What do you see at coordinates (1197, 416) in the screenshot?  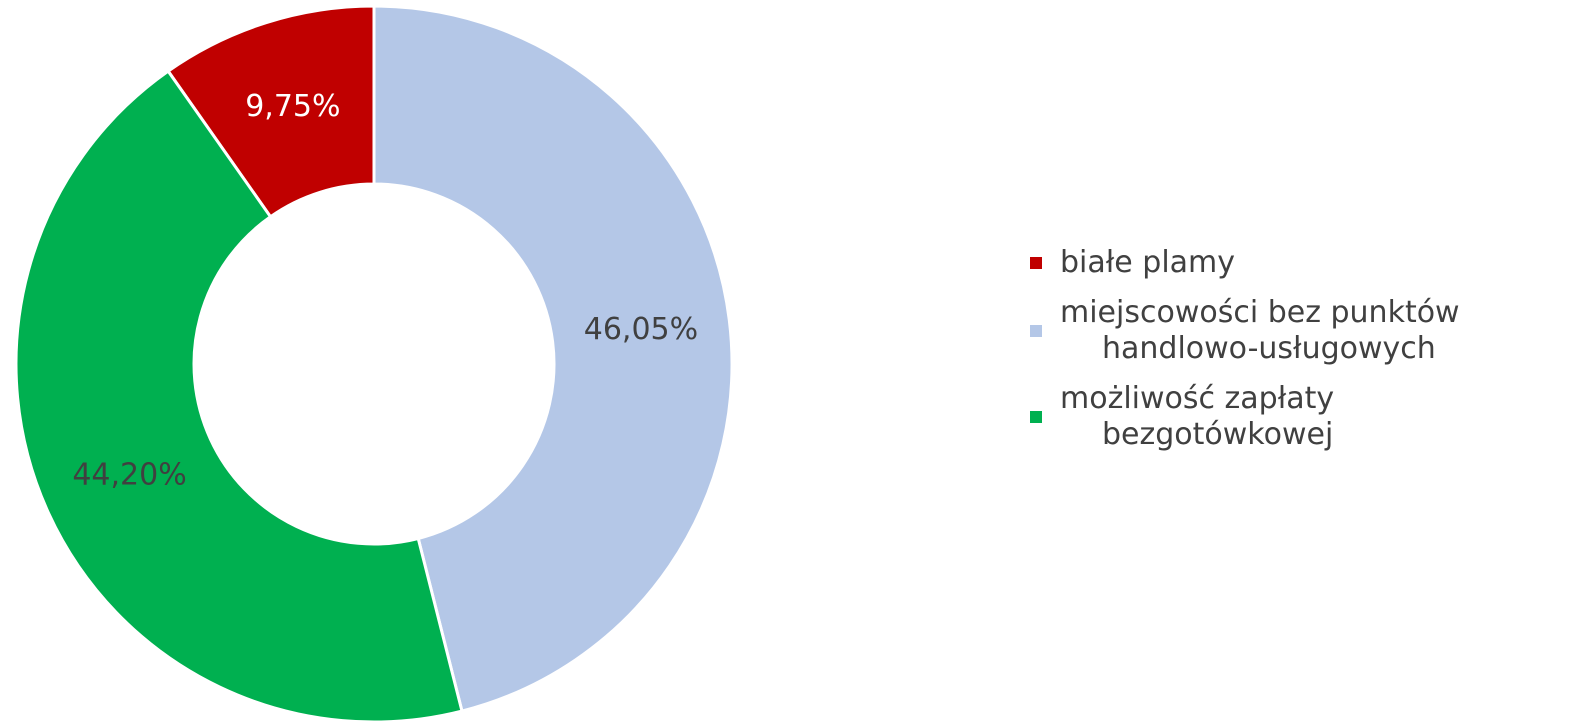 I see `legend-label: możliwość zapłaty bezgotówkowej` at bounding box center [1197, 416].